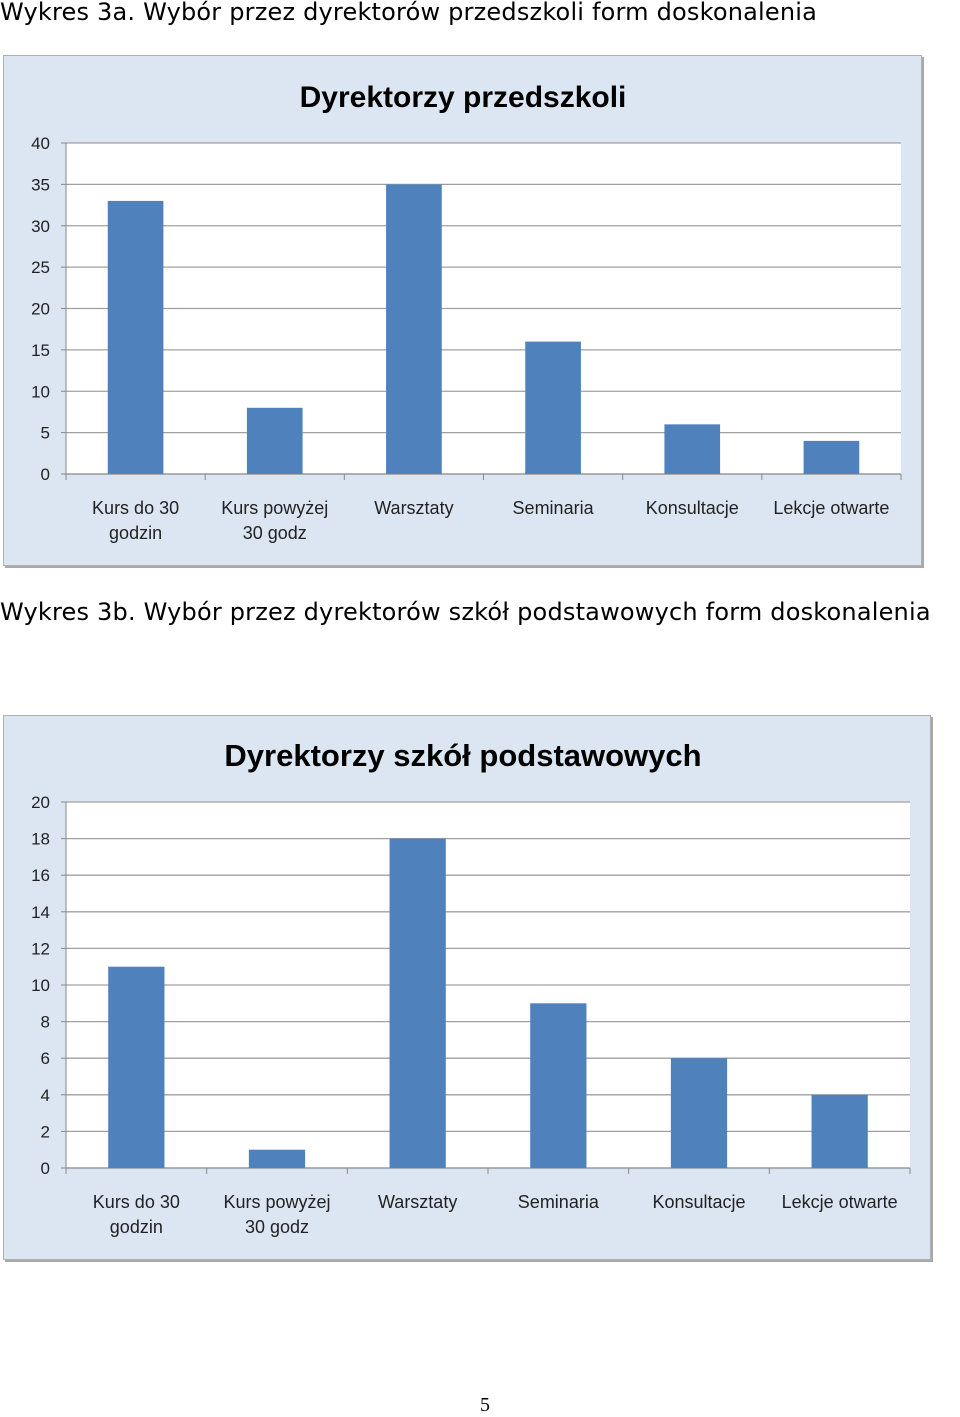 This screenshot has width=960, height=1417. Describe the element at coordinates (463, 97) in the screenshot. I see `chart-title-a: Dyrektorzy przedszkoli` at that location.